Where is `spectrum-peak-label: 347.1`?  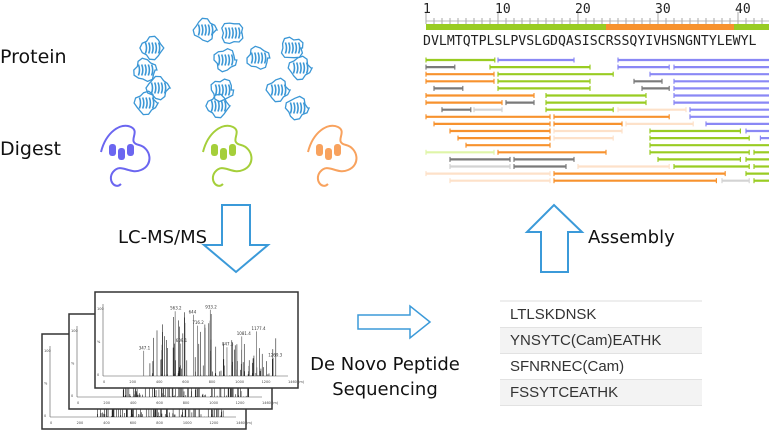
spectrum-peak-label: 347.1 is located at coordinates (145, 347).